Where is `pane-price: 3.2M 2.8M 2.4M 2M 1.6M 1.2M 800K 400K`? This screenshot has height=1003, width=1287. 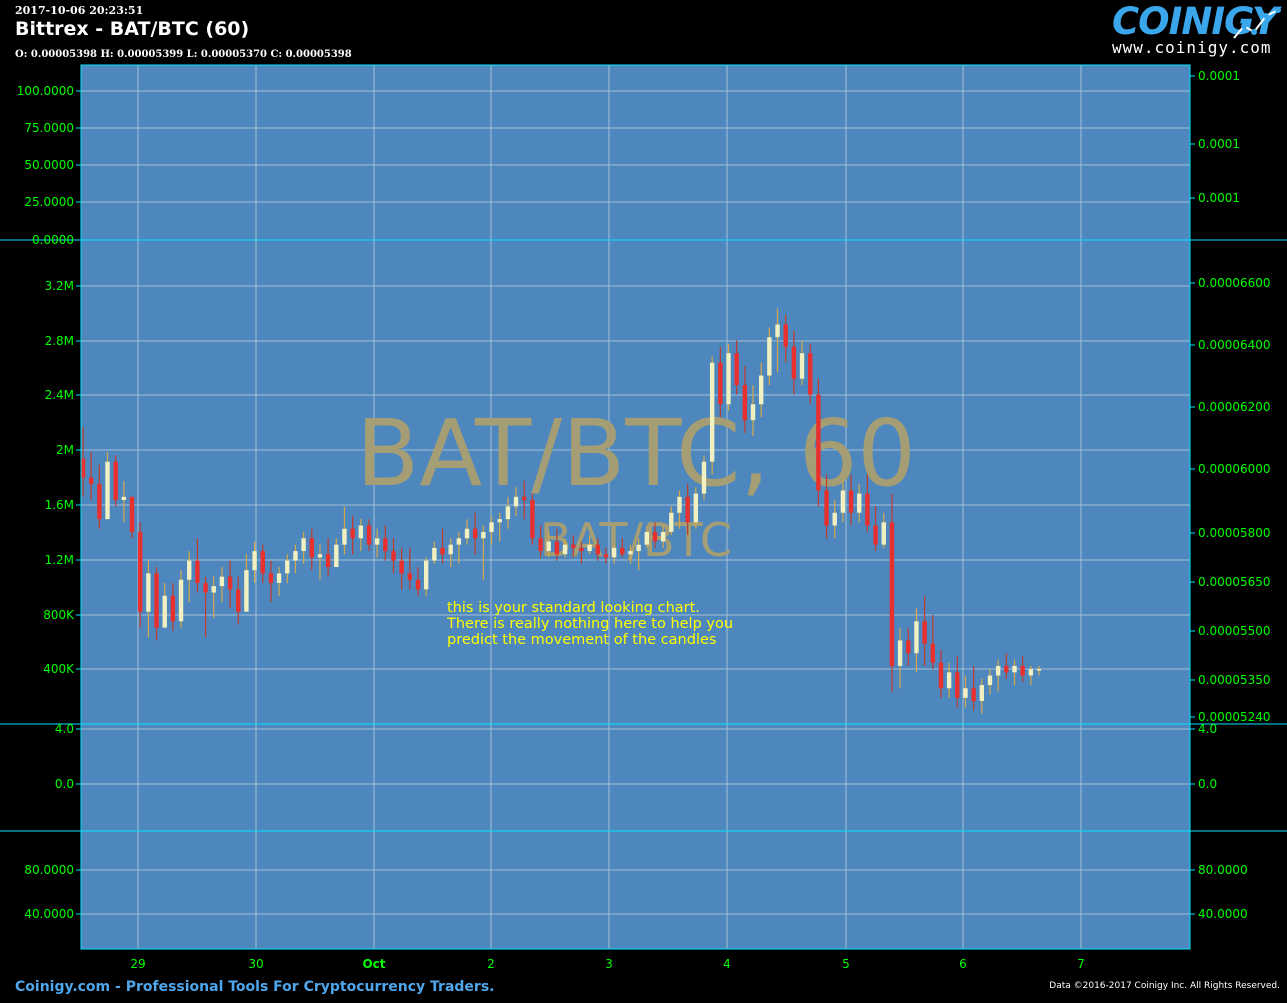 pane-price: 3.2M 2.8M 2.4M 2M 1.6M 1.2M 800K 400K is located at coordinates (62, 477).